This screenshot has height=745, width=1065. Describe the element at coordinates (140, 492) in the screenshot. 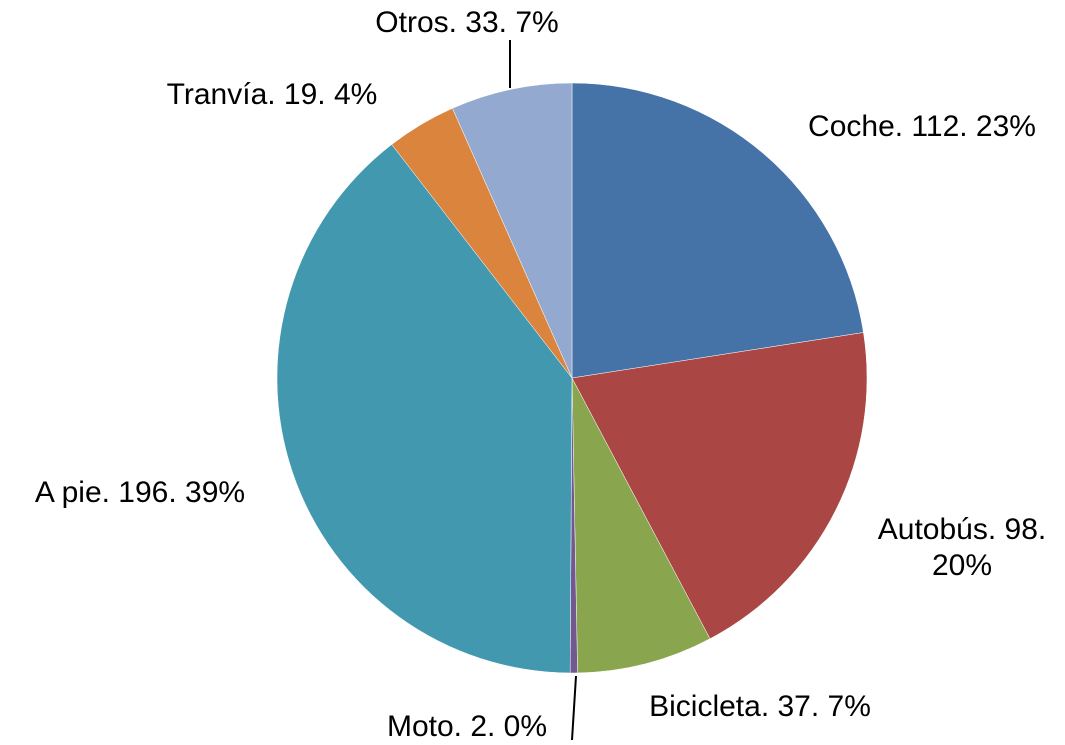

I see `data-label: A pie. 196. 39%` at that location.